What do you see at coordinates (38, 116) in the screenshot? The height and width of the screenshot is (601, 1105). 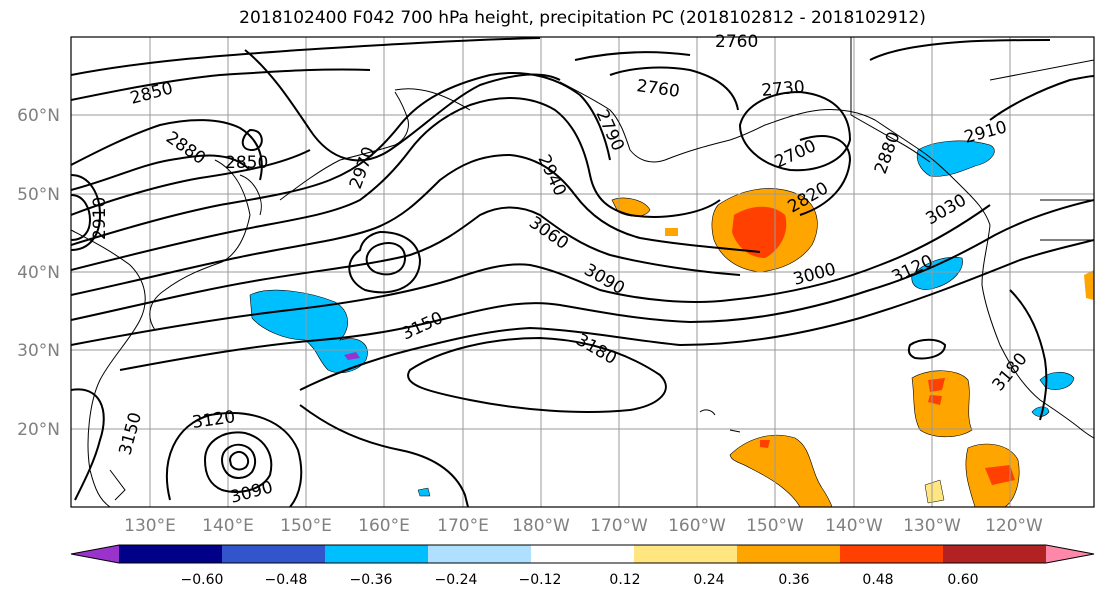 I see `lat-label: 60°N` at bounding box center [38, 116].